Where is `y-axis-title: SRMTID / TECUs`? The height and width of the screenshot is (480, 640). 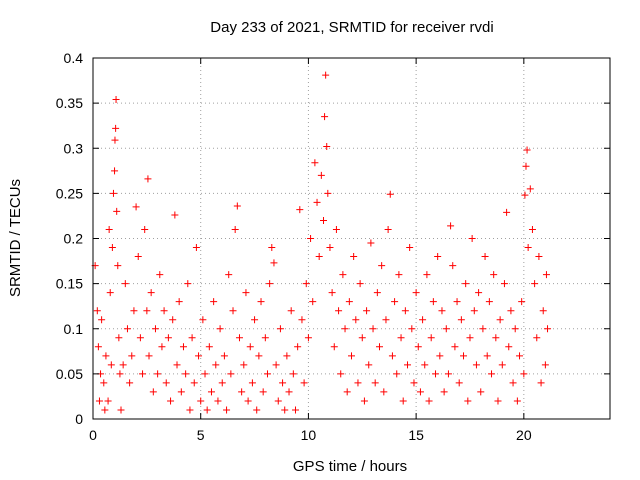
y-axis-title: SRMTID / TECUs is located at coordinates (15, 238).